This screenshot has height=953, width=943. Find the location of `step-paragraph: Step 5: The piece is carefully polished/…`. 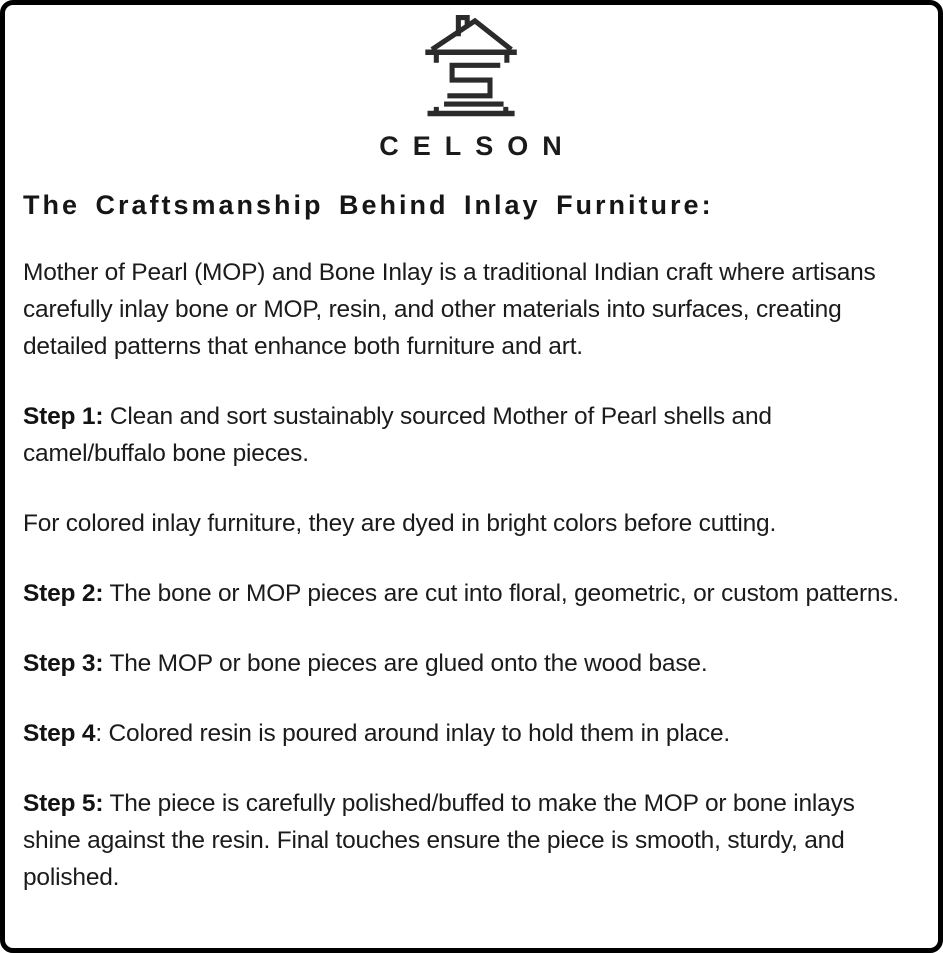

step-paragraph: Step 5: The piece is carefully polished/… is located at coordinates (470, 840).